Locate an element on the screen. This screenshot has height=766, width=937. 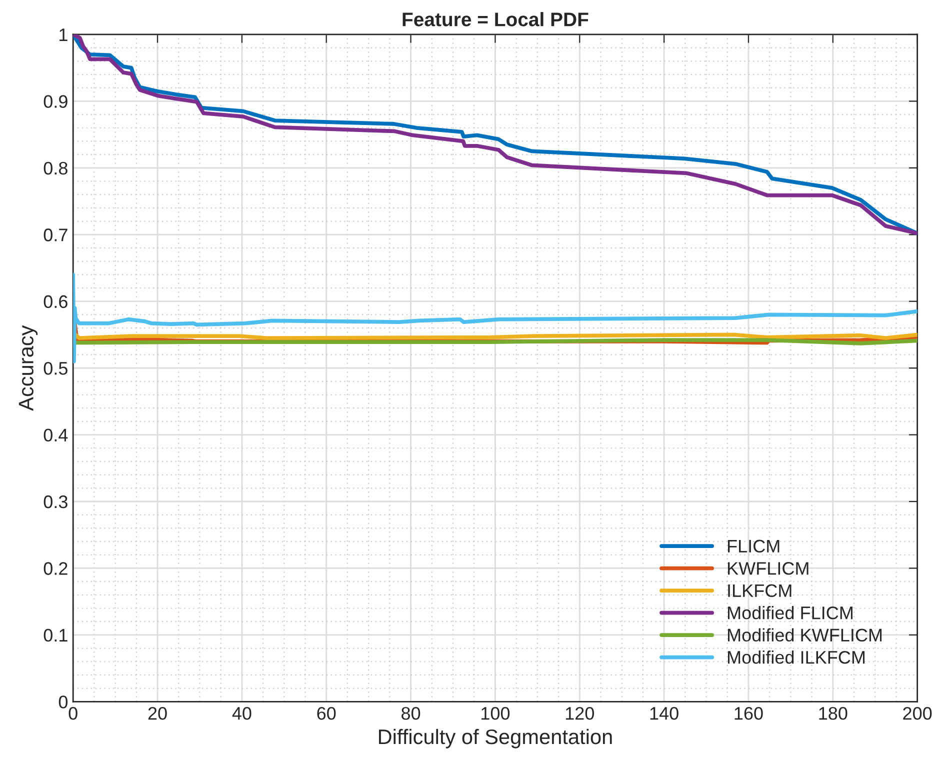
x-tick-label: 120 is located at coordinates (580, 713).